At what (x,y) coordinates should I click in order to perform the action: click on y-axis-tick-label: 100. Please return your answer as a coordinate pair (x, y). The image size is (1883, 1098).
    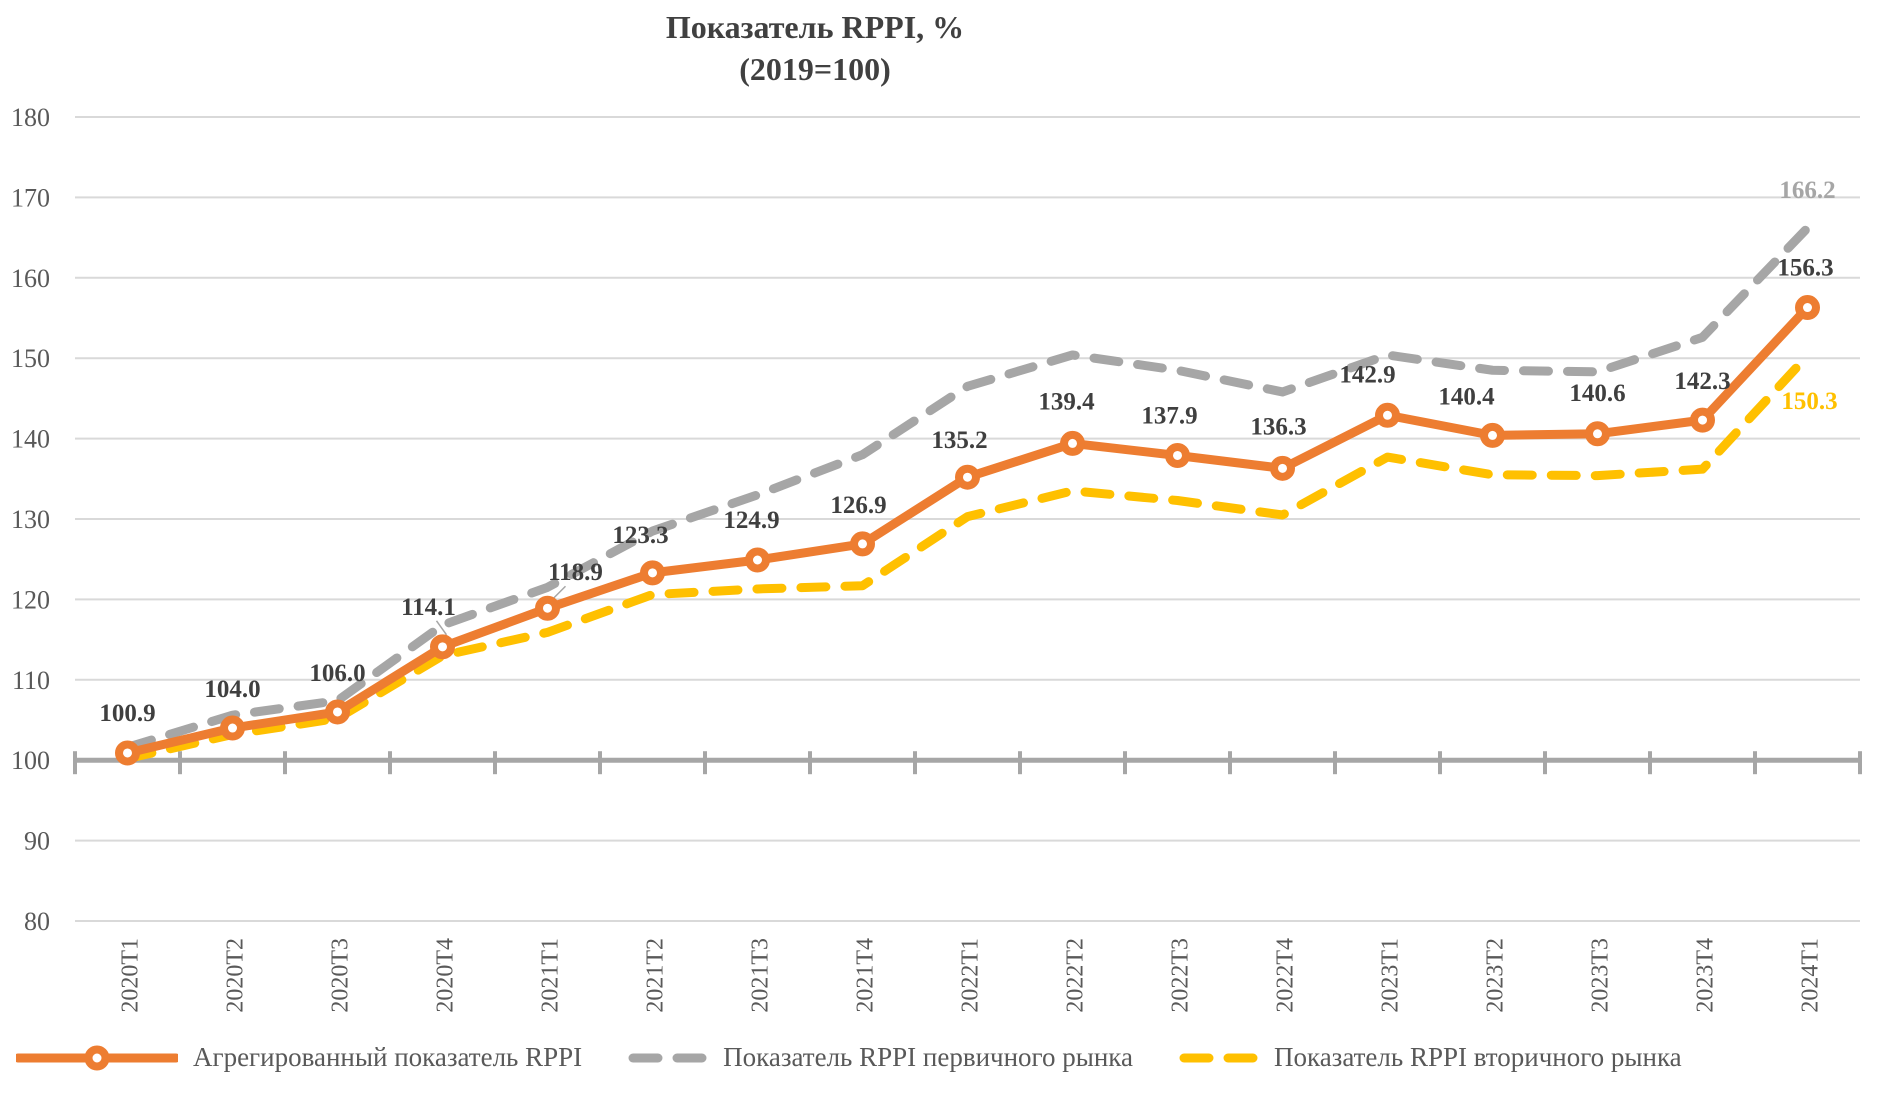
    Looking at the image, I should click on (30, 760).